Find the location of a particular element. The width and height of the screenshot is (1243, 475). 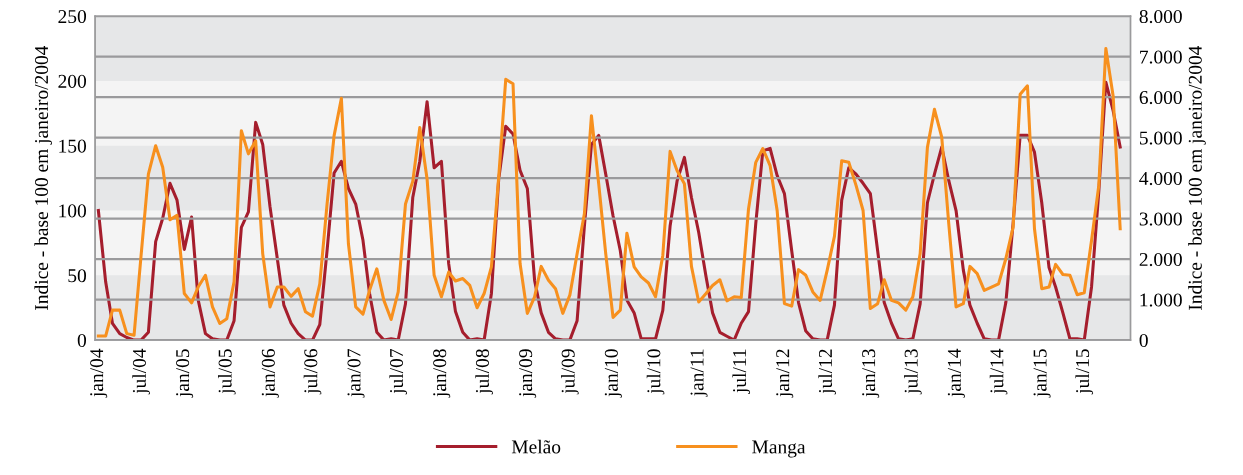

x-tick-label: jan/06 is located at coordinates (270, 373).